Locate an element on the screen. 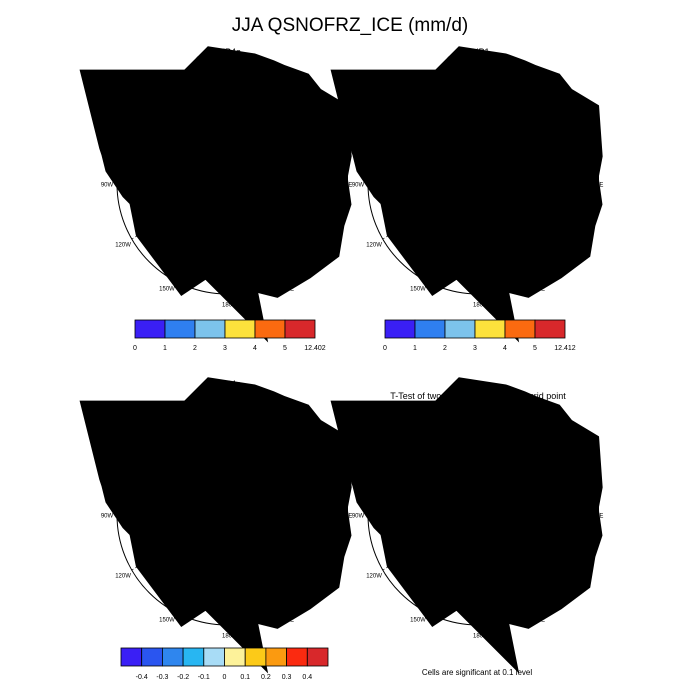 This screenshot has width=700, height=700. significance-note: Cells are significant at 0.1 level is located at coordinates (477, 672).